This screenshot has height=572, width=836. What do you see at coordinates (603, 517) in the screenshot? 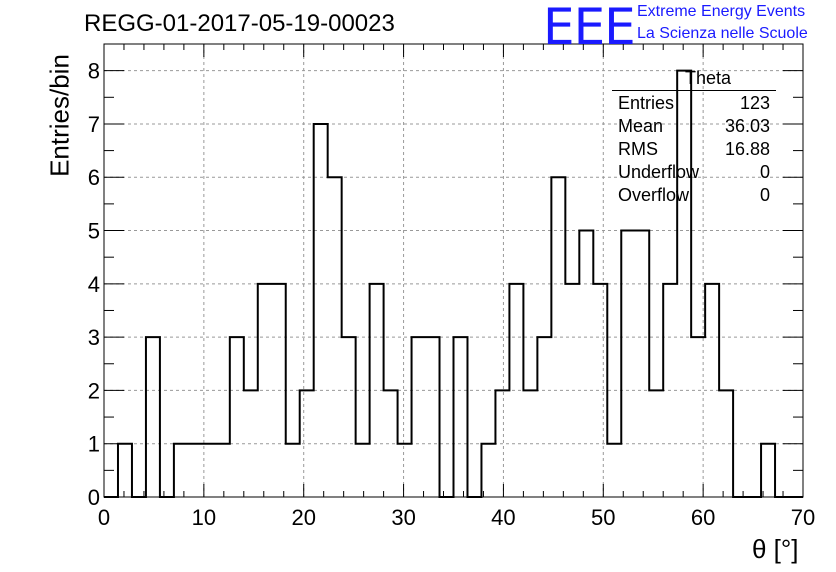
I see `x-tick-label: 50` at bounding box center [603, 517].